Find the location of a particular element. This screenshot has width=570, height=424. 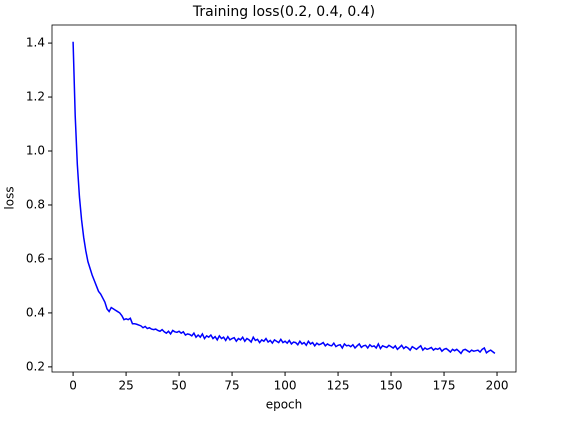

x-tick-label: 150 is located at coordinates (391, 386).